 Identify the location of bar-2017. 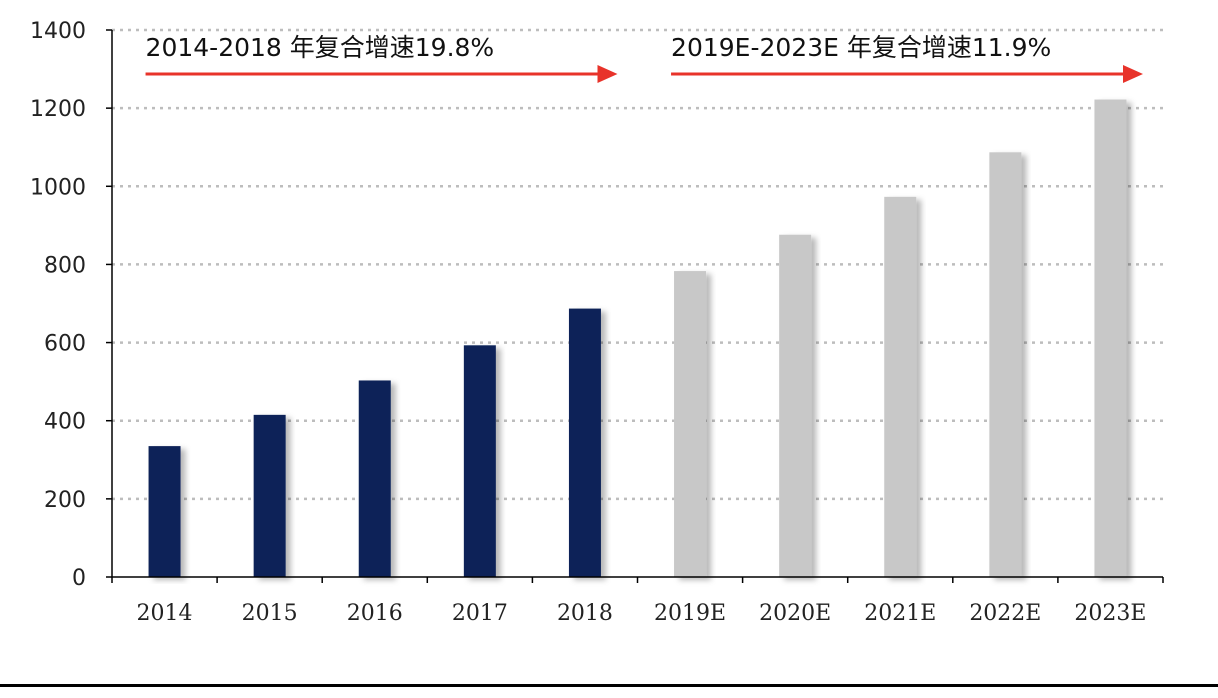
(479, 461).